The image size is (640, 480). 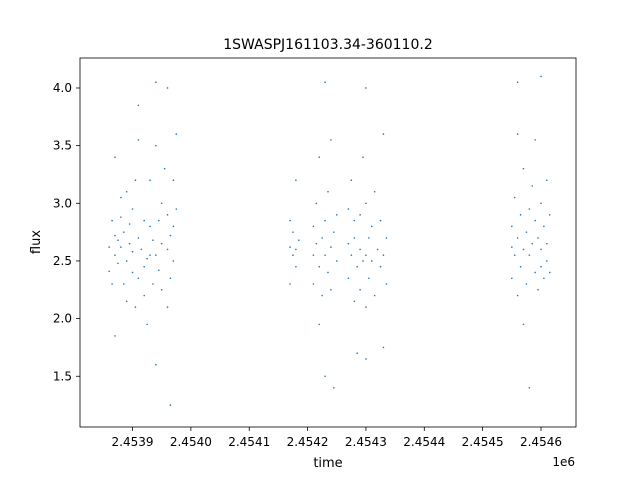 I want to click on chart-title: 1SWASPJ161103.34-360110.2, so click(x=327, y=45).